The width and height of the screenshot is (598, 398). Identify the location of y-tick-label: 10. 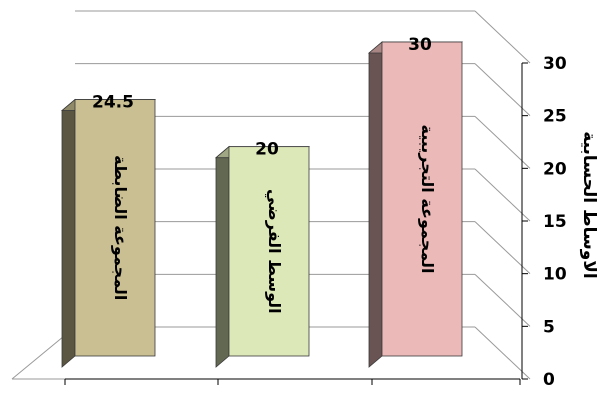
(555, 275).